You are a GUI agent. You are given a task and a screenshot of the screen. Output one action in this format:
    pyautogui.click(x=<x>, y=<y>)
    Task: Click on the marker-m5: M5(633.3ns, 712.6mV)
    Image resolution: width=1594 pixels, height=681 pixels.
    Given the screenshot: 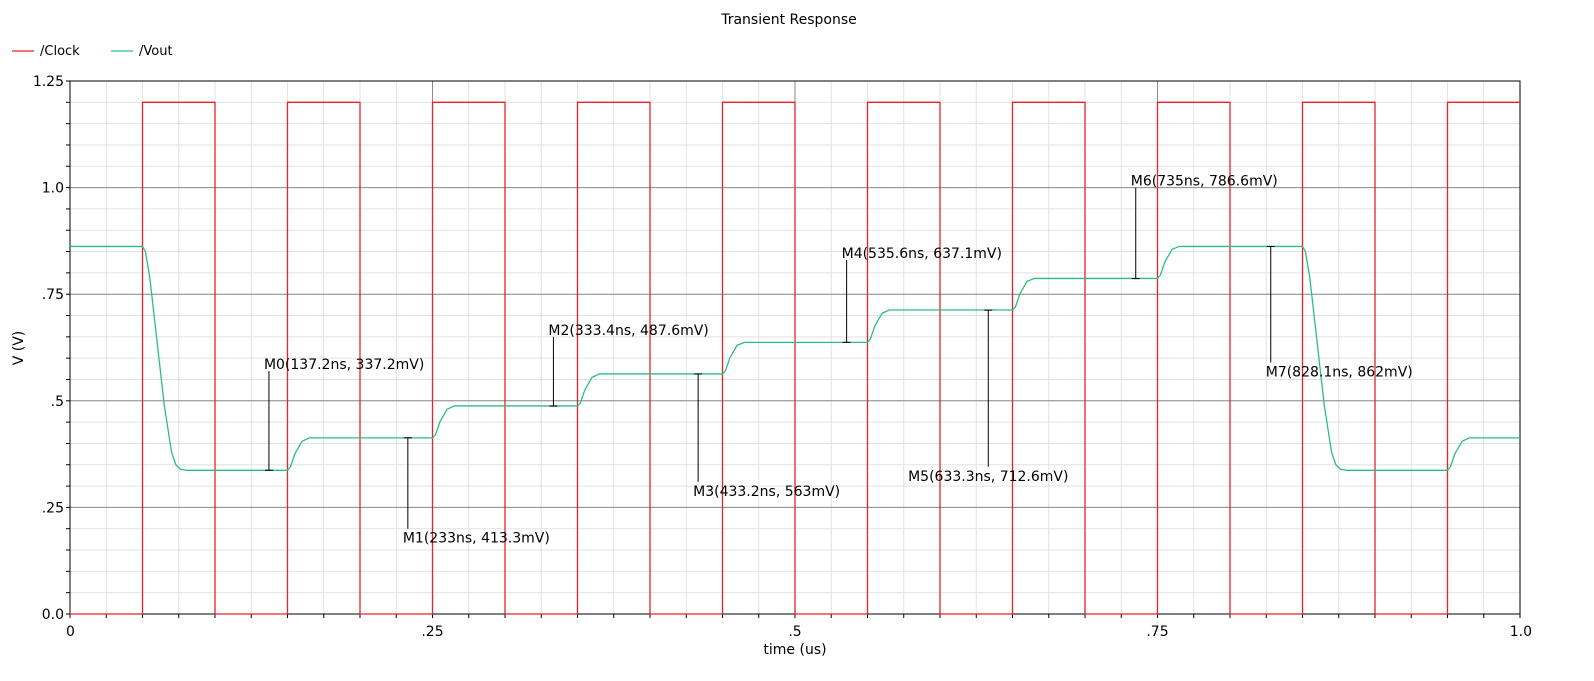 What is the action you would take?
    pyautogui.click(x=988, y=397)
    